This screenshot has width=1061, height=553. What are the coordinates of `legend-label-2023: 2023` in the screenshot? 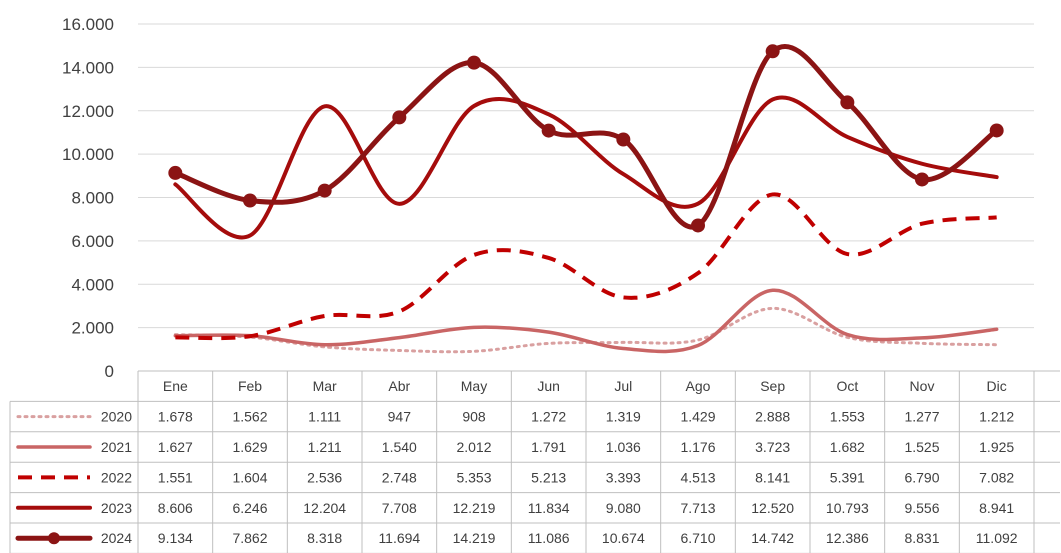 It's located at (116, 508).